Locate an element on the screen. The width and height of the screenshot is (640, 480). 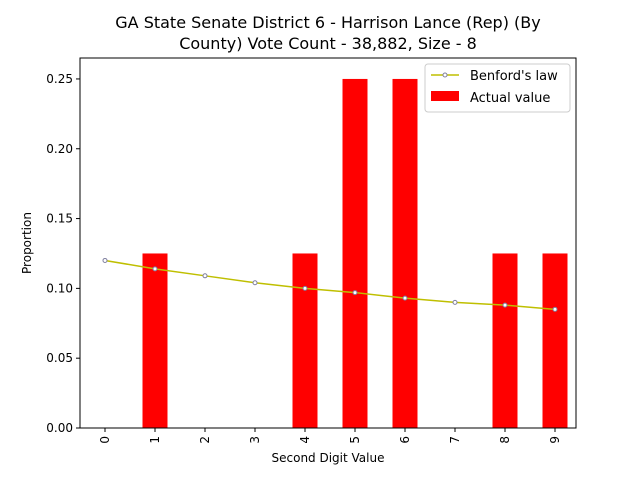
legend-box is located at coordinates (497, 88).